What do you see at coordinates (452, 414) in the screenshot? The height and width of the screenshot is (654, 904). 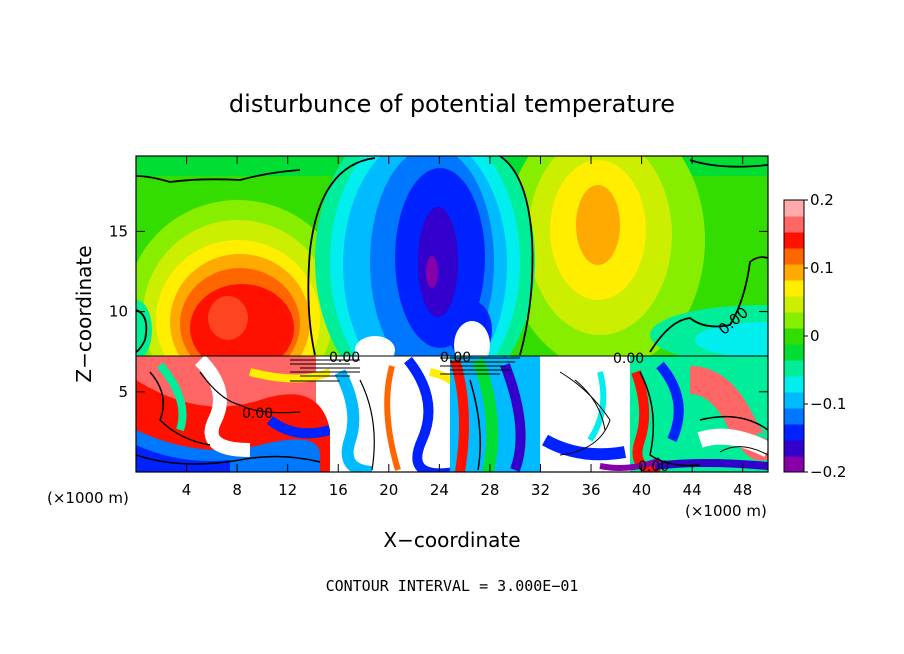 I see `lower-field` at bounding box center [452, 414].